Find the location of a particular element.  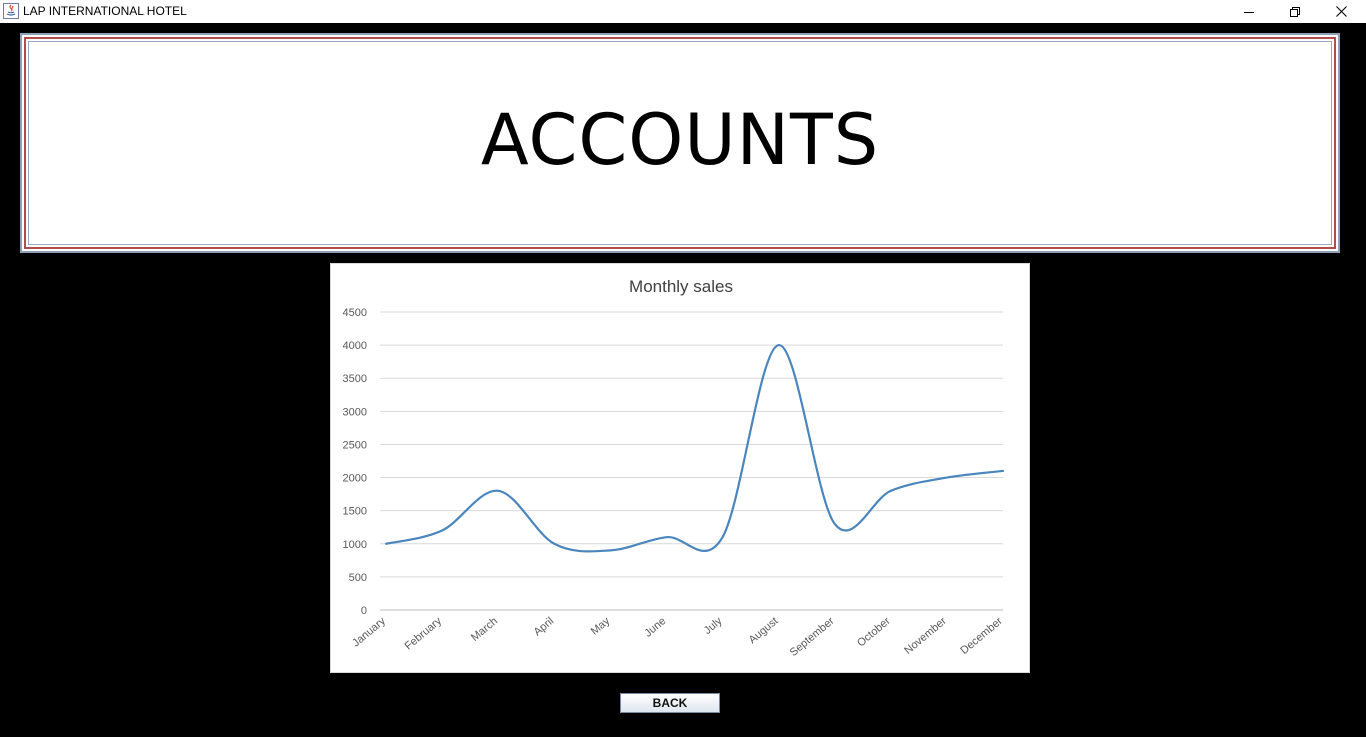

back-button: BACK is located at coordinates (670, 703).